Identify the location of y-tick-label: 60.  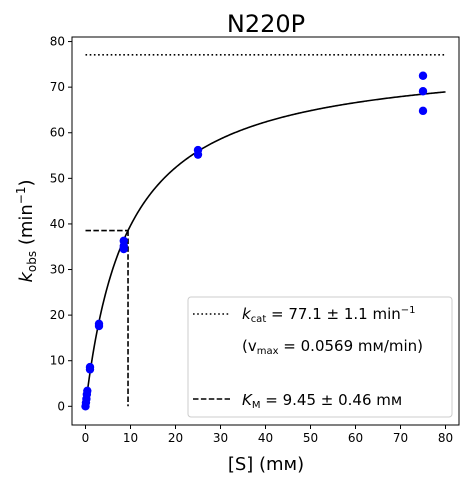
(57, 133).